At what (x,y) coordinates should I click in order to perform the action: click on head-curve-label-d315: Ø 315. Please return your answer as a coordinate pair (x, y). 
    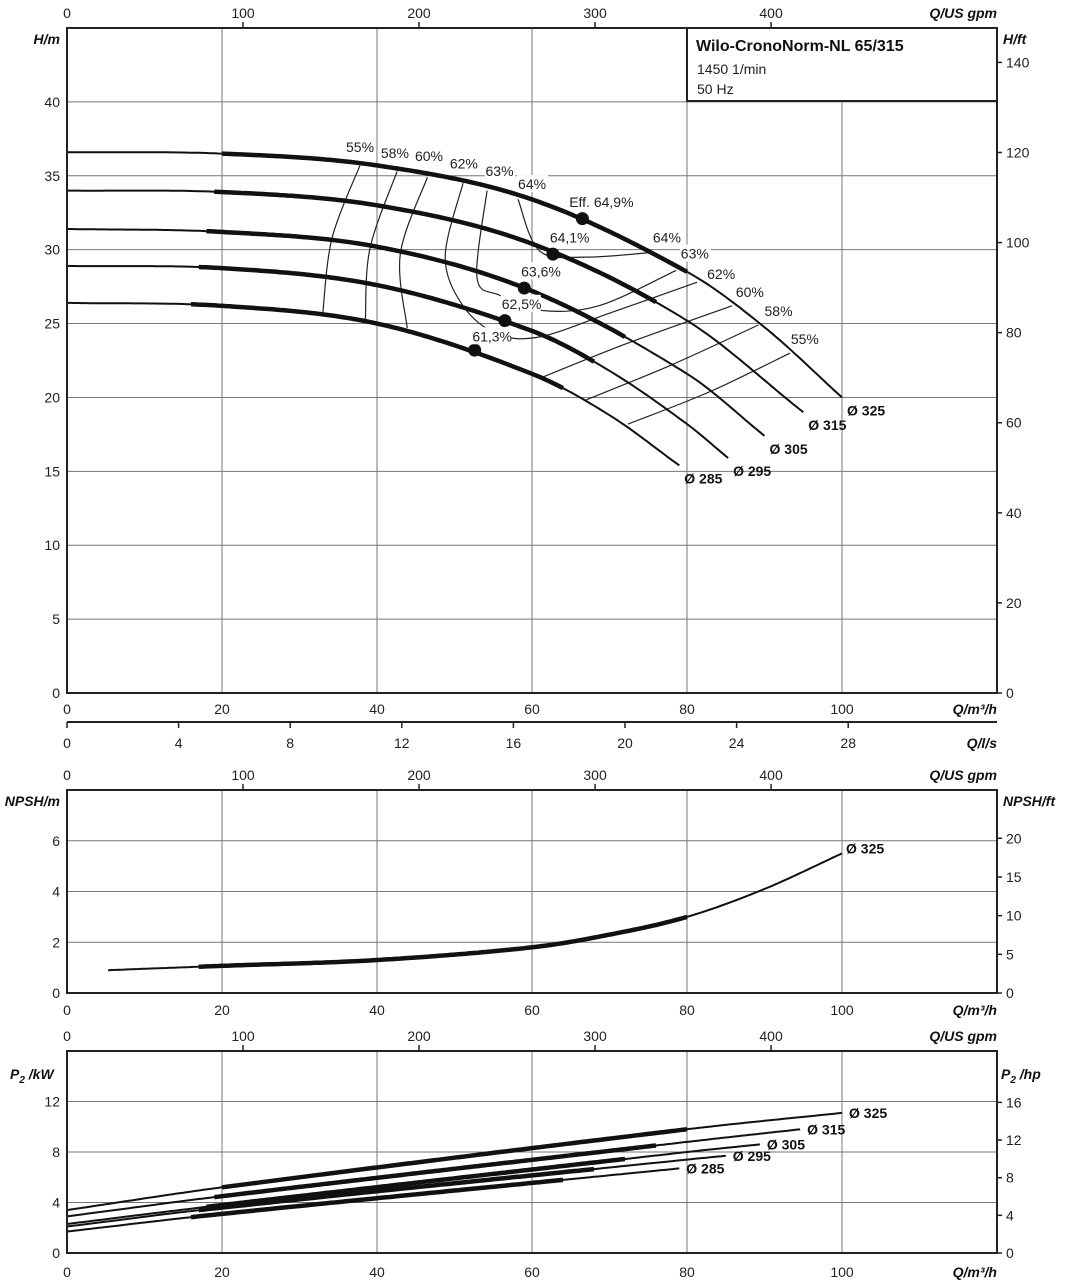
    Looking at the image, I should click on (827, 425).